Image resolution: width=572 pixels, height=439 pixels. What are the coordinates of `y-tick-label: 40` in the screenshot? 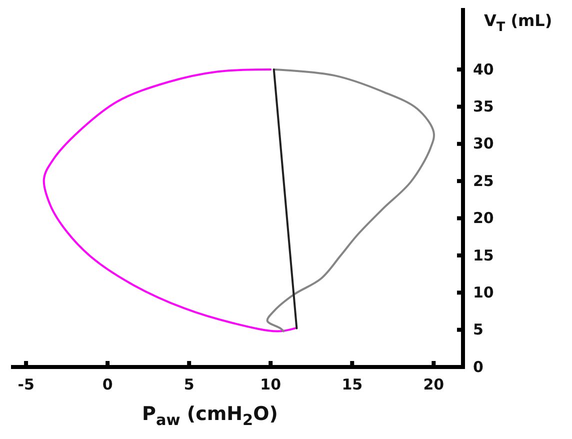 It's located at (483, 69).